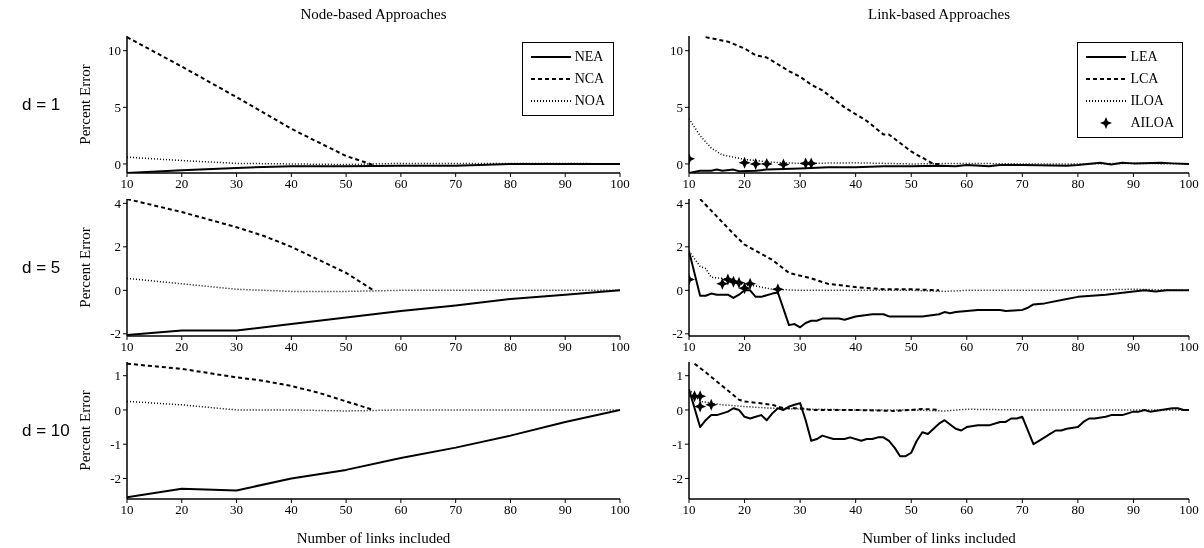 This screenshot has width=1204, height=548. I want to click on legend-label: NEA, so click(589, 57).